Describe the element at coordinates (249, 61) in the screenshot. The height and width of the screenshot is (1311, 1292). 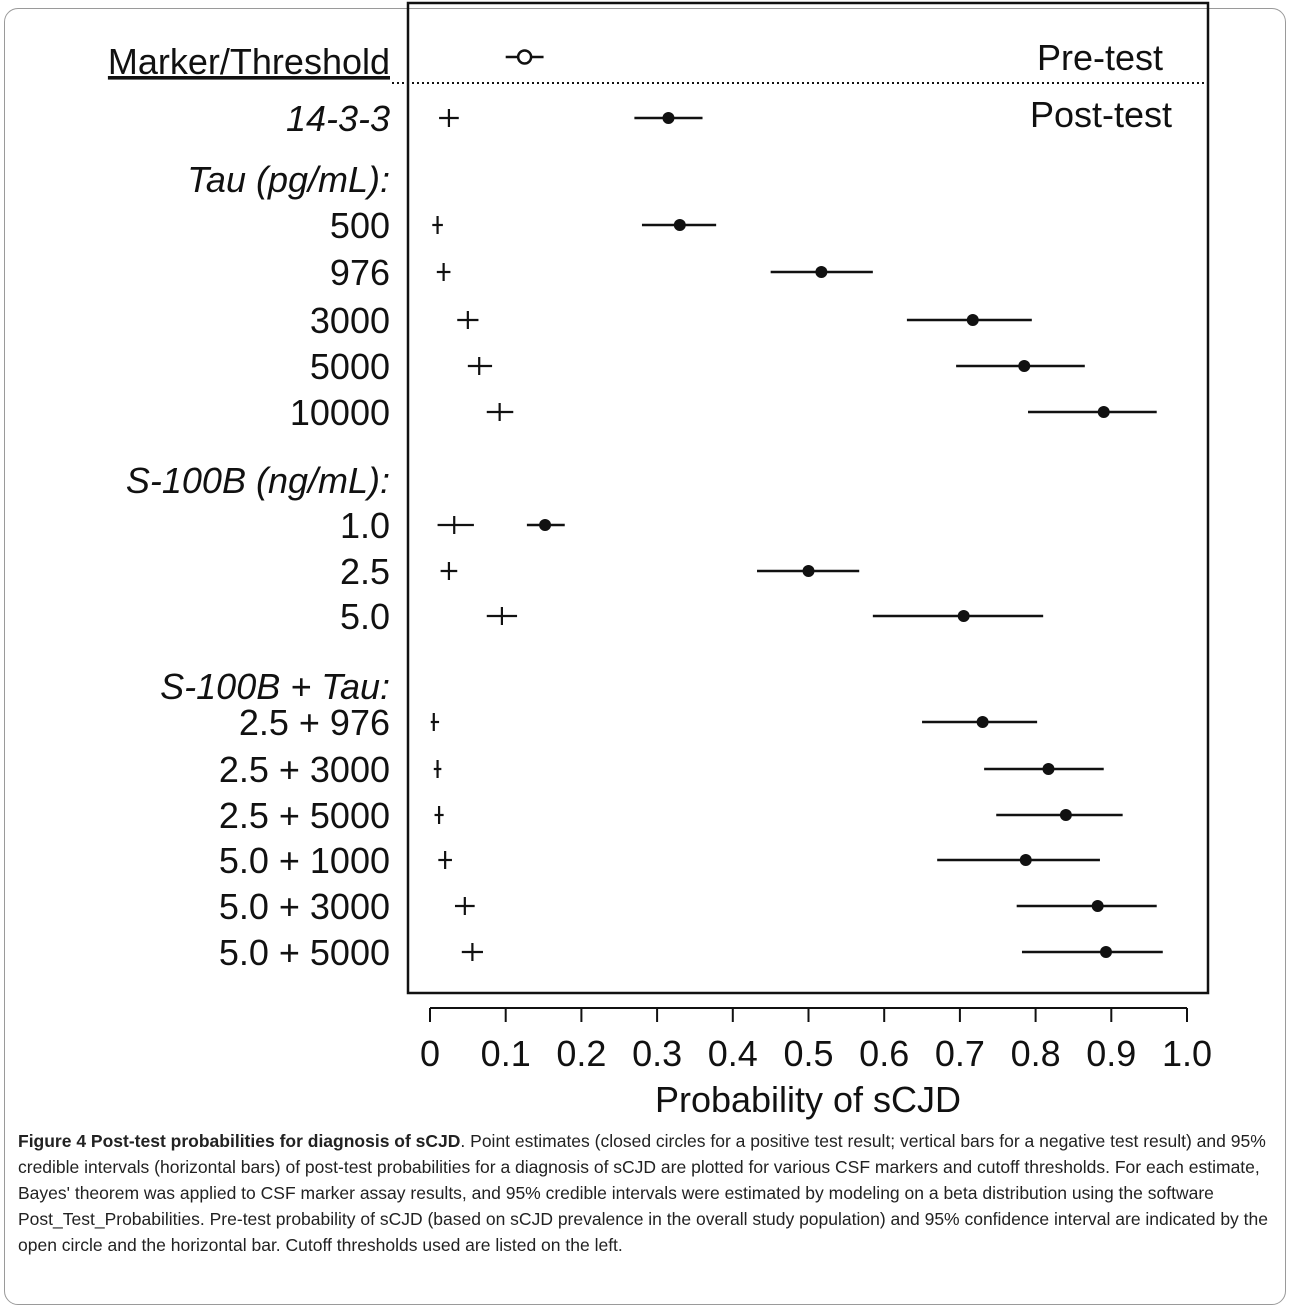
I see `row-header-label: Marker/Threshold` at that location.